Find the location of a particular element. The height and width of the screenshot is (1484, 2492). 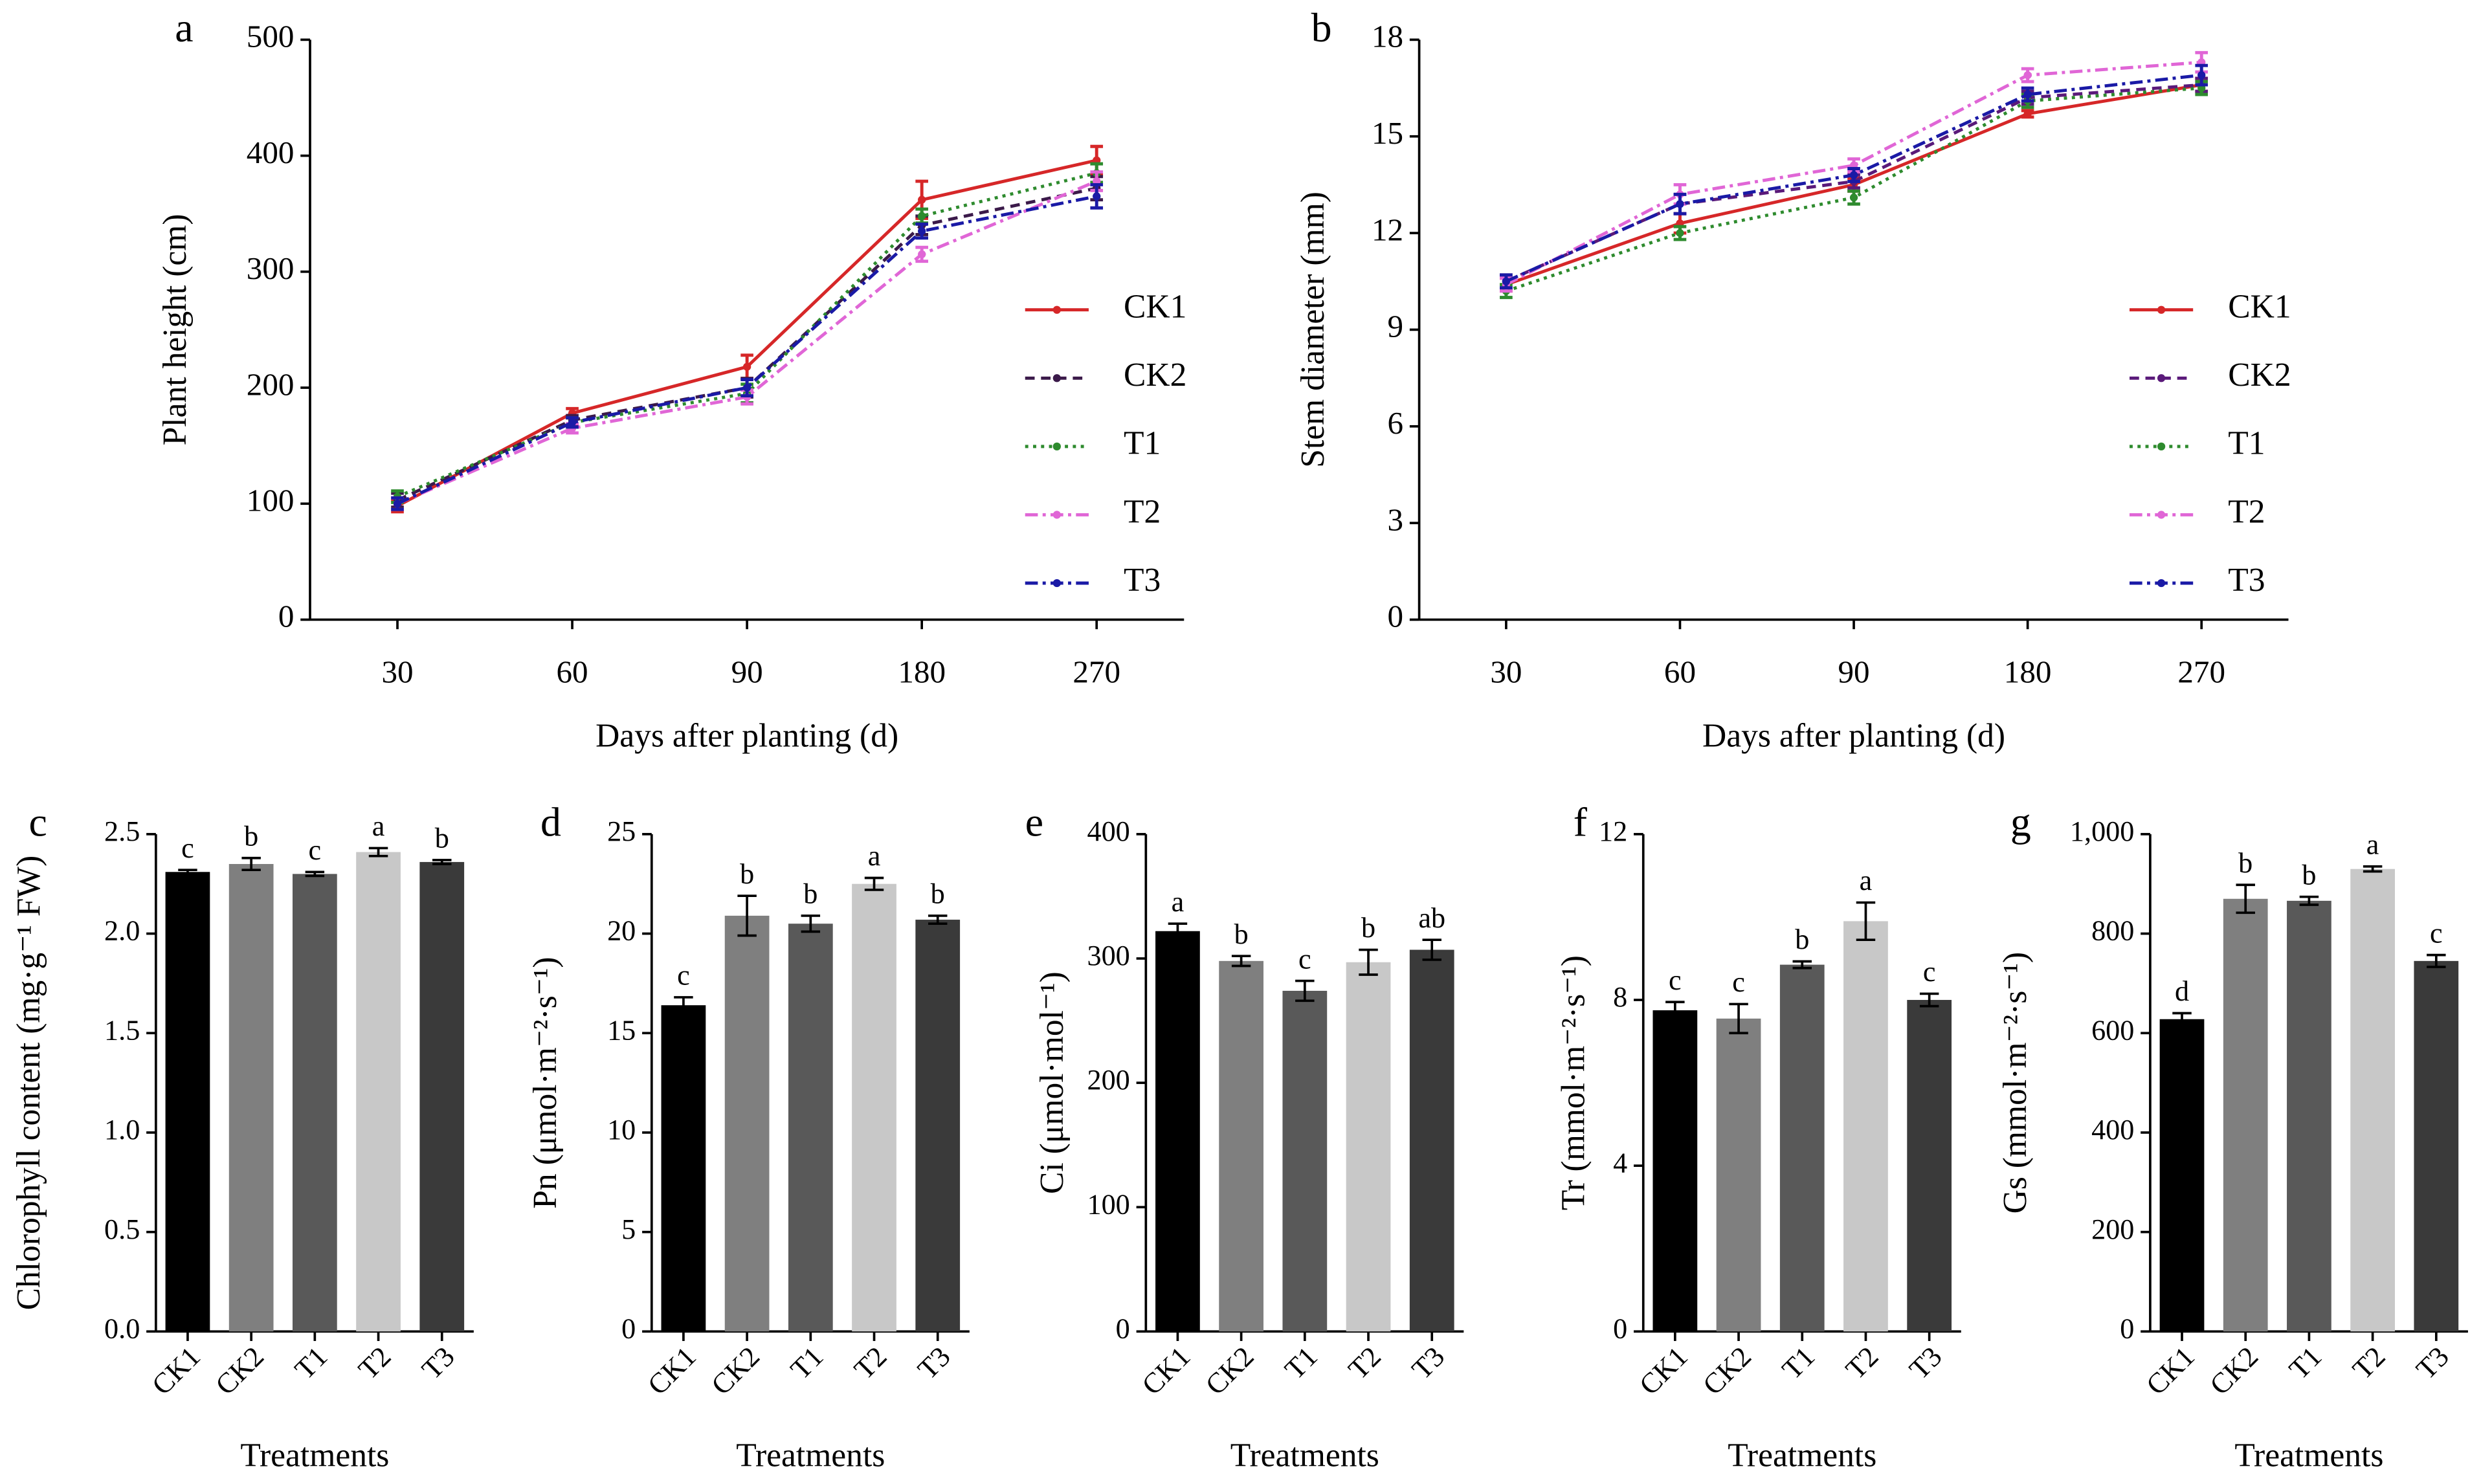

panel-label: a is located at coordinates (184, 27).